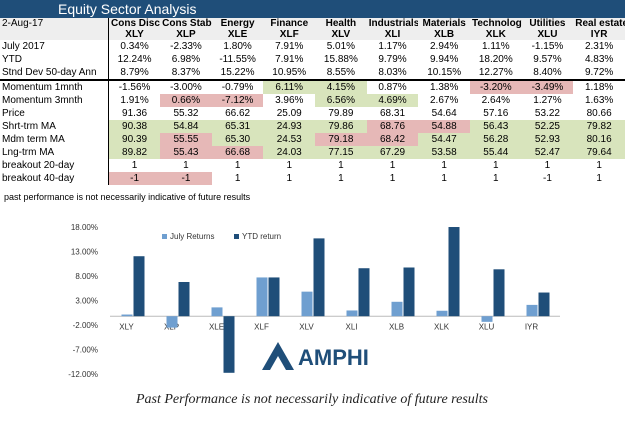  I want to click on cell: 0.87%, so click(392, 86).